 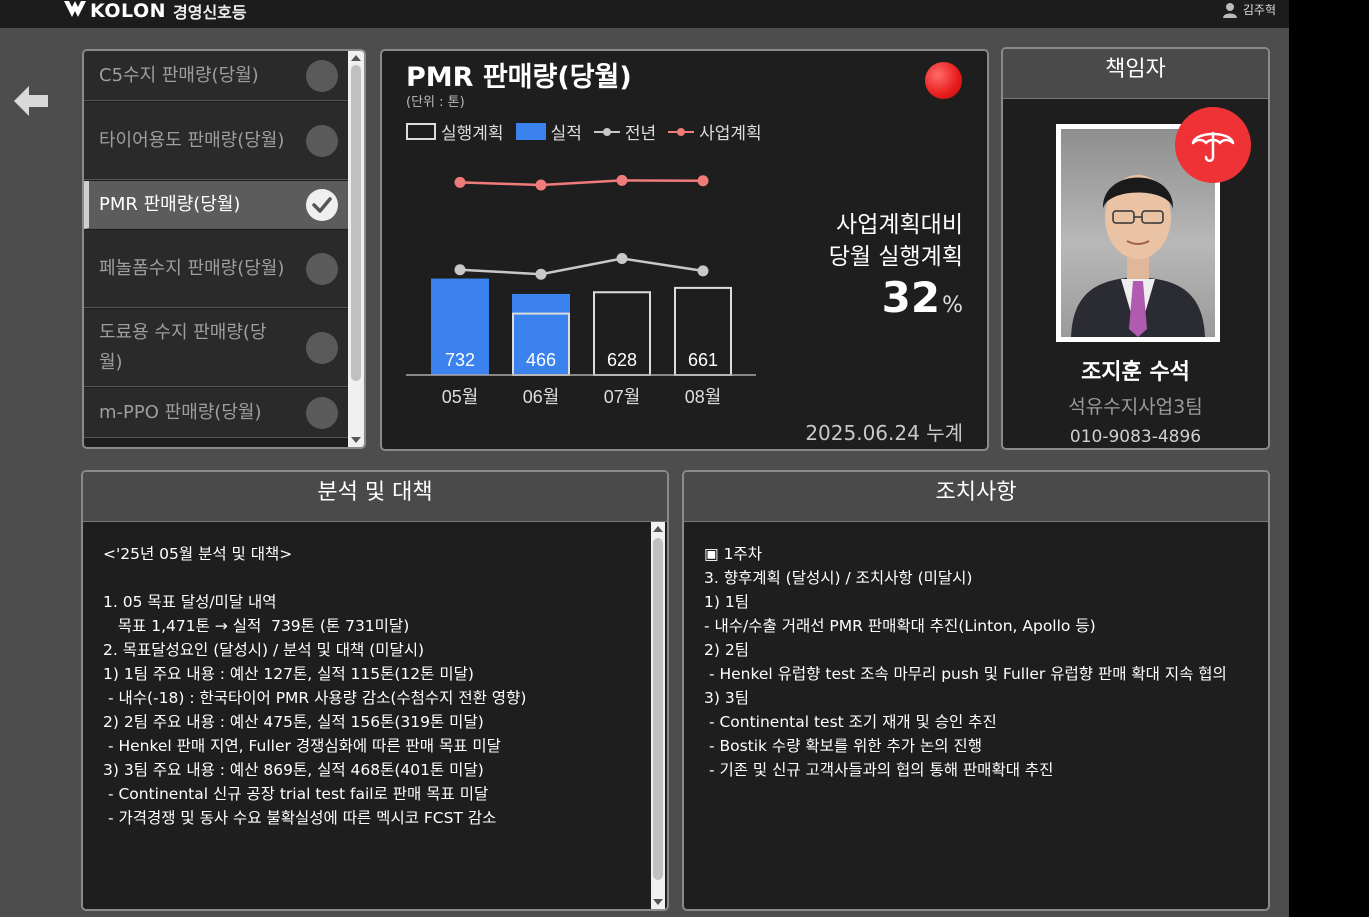 I want to click on action-line: 3. 향후계획 (달성시) / 조치사항 (미달시), so click(x=838, y=578).